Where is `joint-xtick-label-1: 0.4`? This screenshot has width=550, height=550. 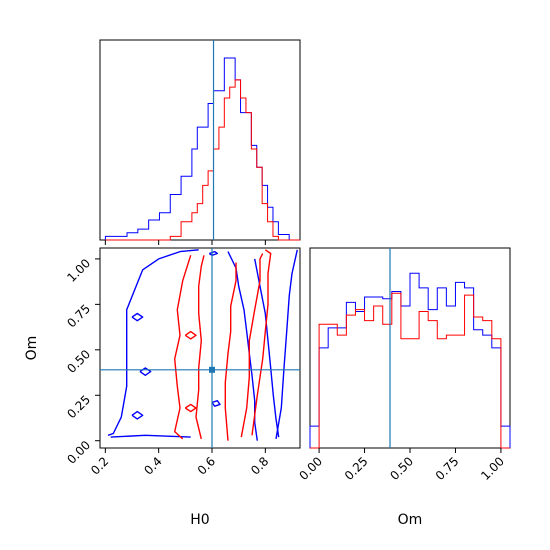 joint-xtick-label-1: 0.4 is located at coordinates (152, 465).